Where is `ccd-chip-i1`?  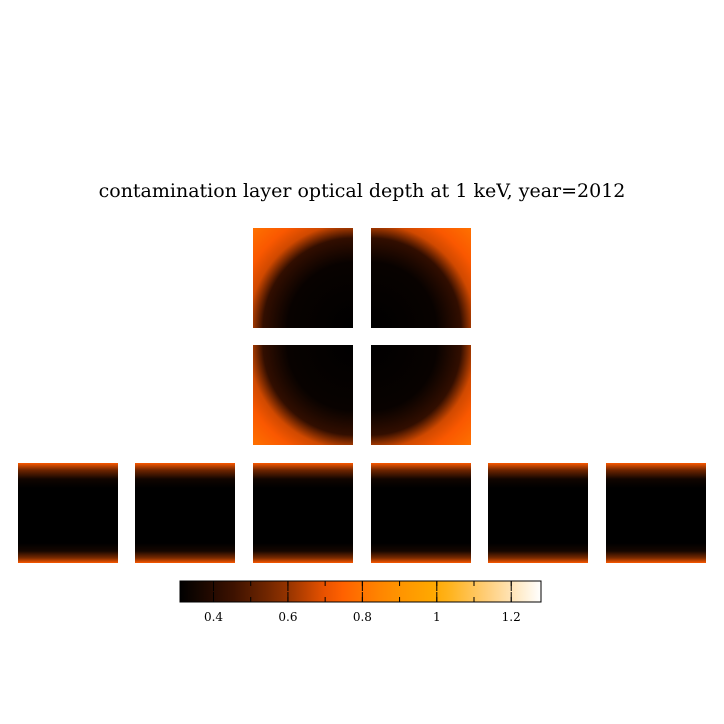
ccd-chip-i1 is located at coordinates (421, 278).